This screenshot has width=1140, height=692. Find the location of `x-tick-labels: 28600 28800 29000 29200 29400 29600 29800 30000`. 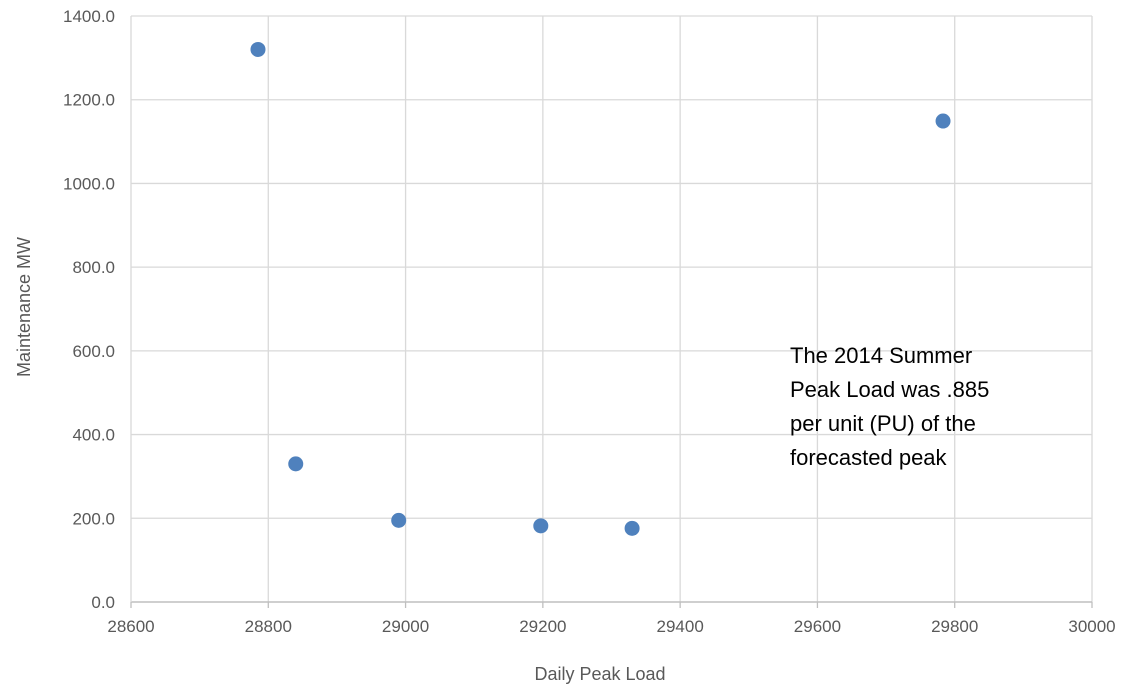

x-tick-labels: 28600 28800 29000 29200 29400 29600 29800 30000 is located at coordinates (611, 626).